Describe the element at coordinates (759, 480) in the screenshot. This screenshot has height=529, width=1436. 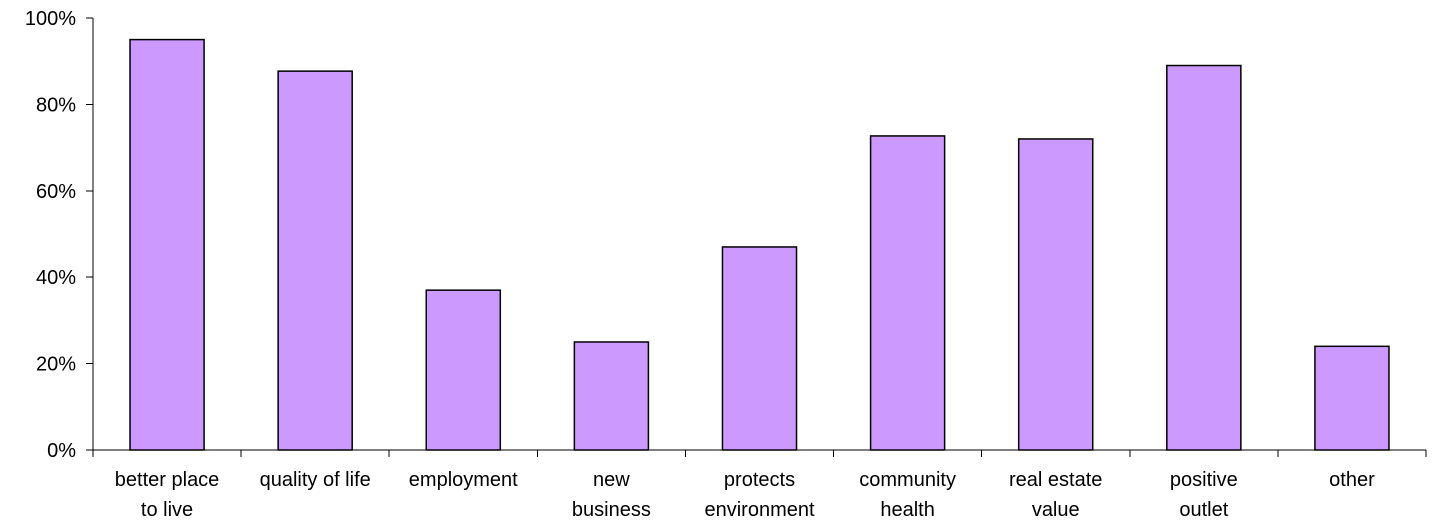
I see `x-category-label-line: protects` at that location.